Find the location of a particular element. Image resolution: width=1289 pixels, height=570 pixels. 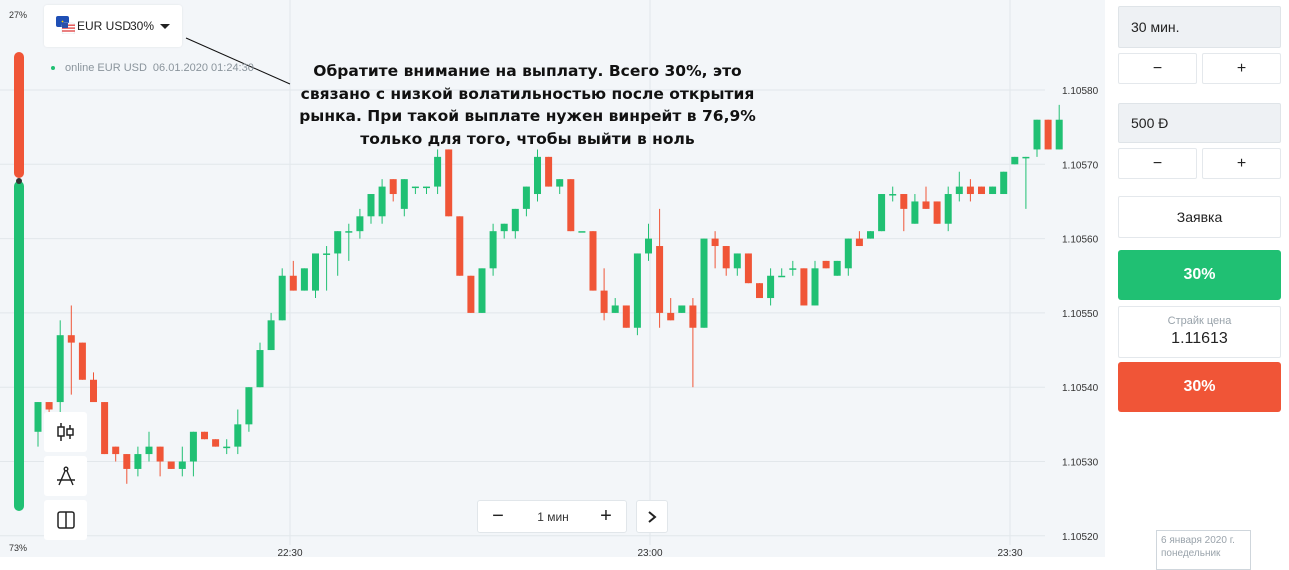

call-payout: 30% is located at coordinates (1199, 274).